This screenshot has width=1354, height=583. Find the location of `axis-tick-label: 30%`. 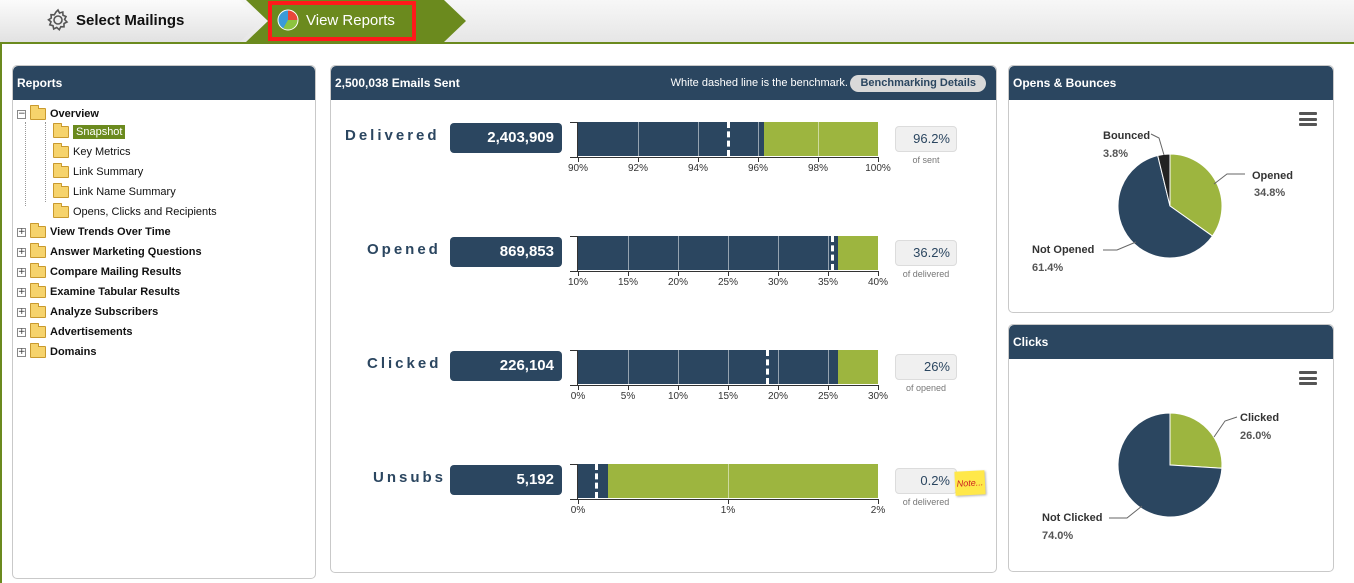

axis-tick-label: 30% is located at coordinates (777, 282).